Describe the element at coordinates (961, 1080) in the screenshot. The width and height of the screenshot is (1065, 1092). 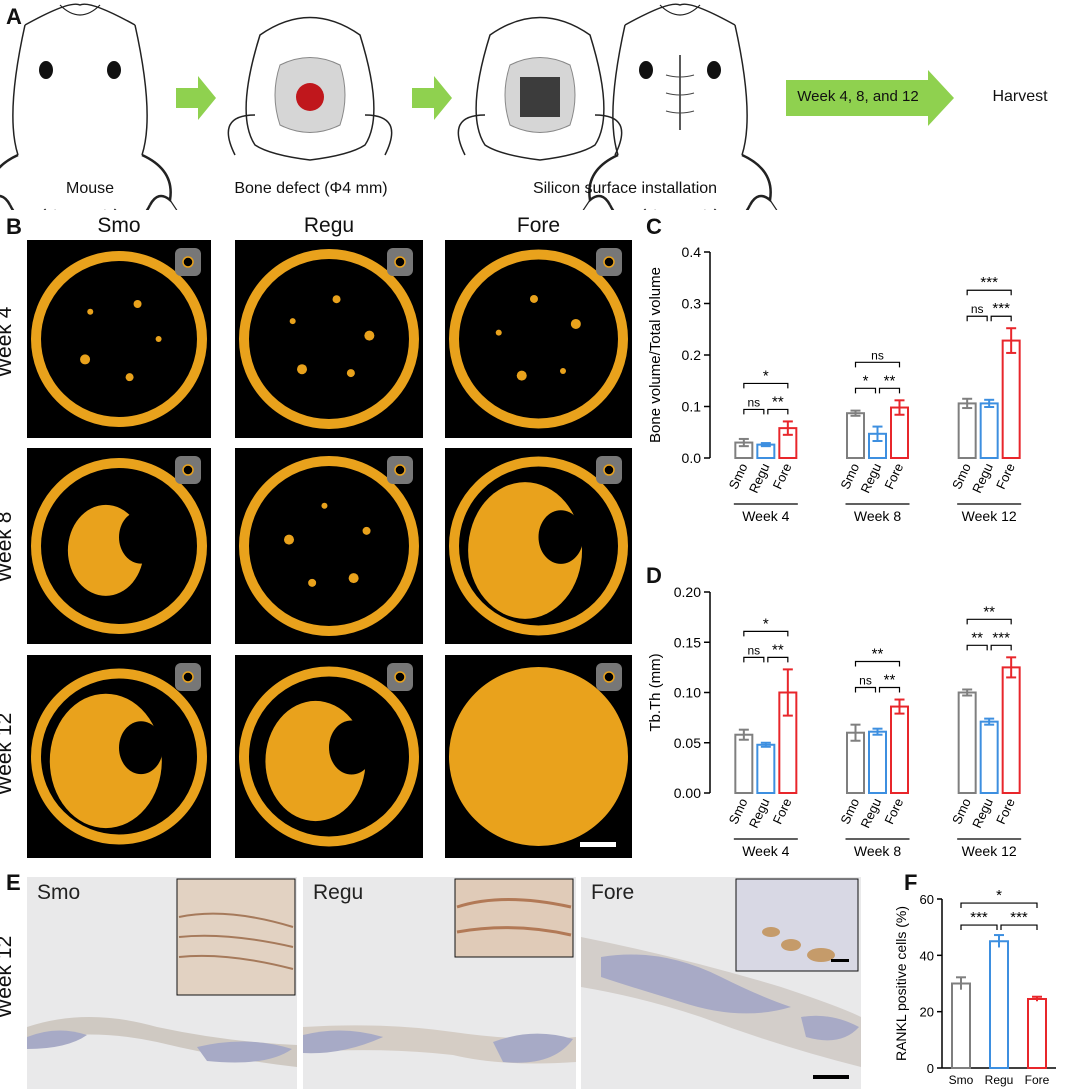
I see `x-tick-label: Smo` at that location.